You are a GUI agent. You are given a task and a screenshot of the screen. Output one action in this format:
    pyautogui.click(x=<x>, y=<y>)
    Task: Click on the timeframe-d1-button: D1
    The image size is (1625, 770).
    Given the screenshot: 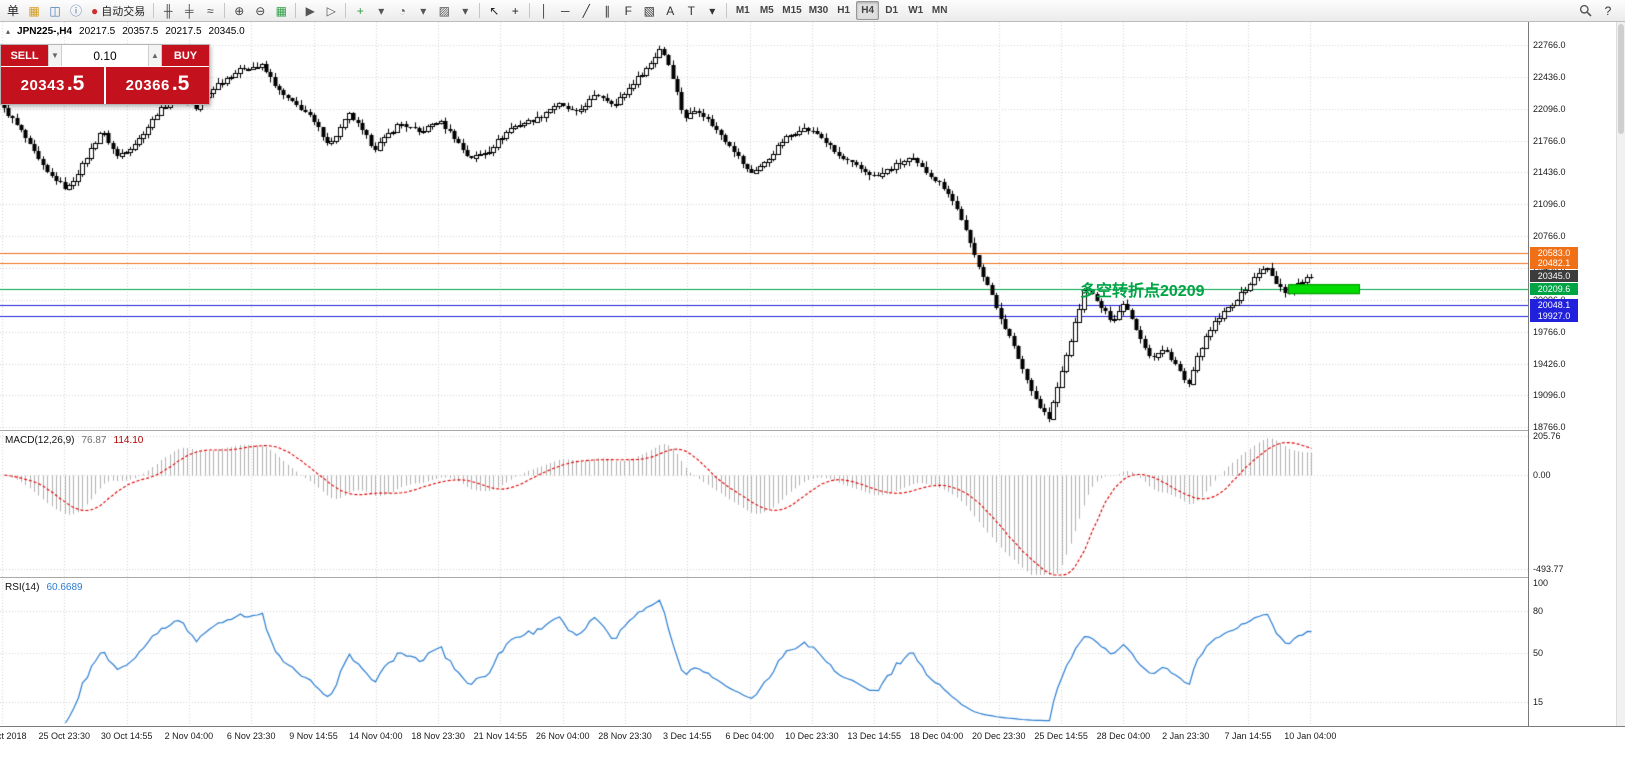 What is the action you would take?
    pyautogui.click(x=892, y=10)
    